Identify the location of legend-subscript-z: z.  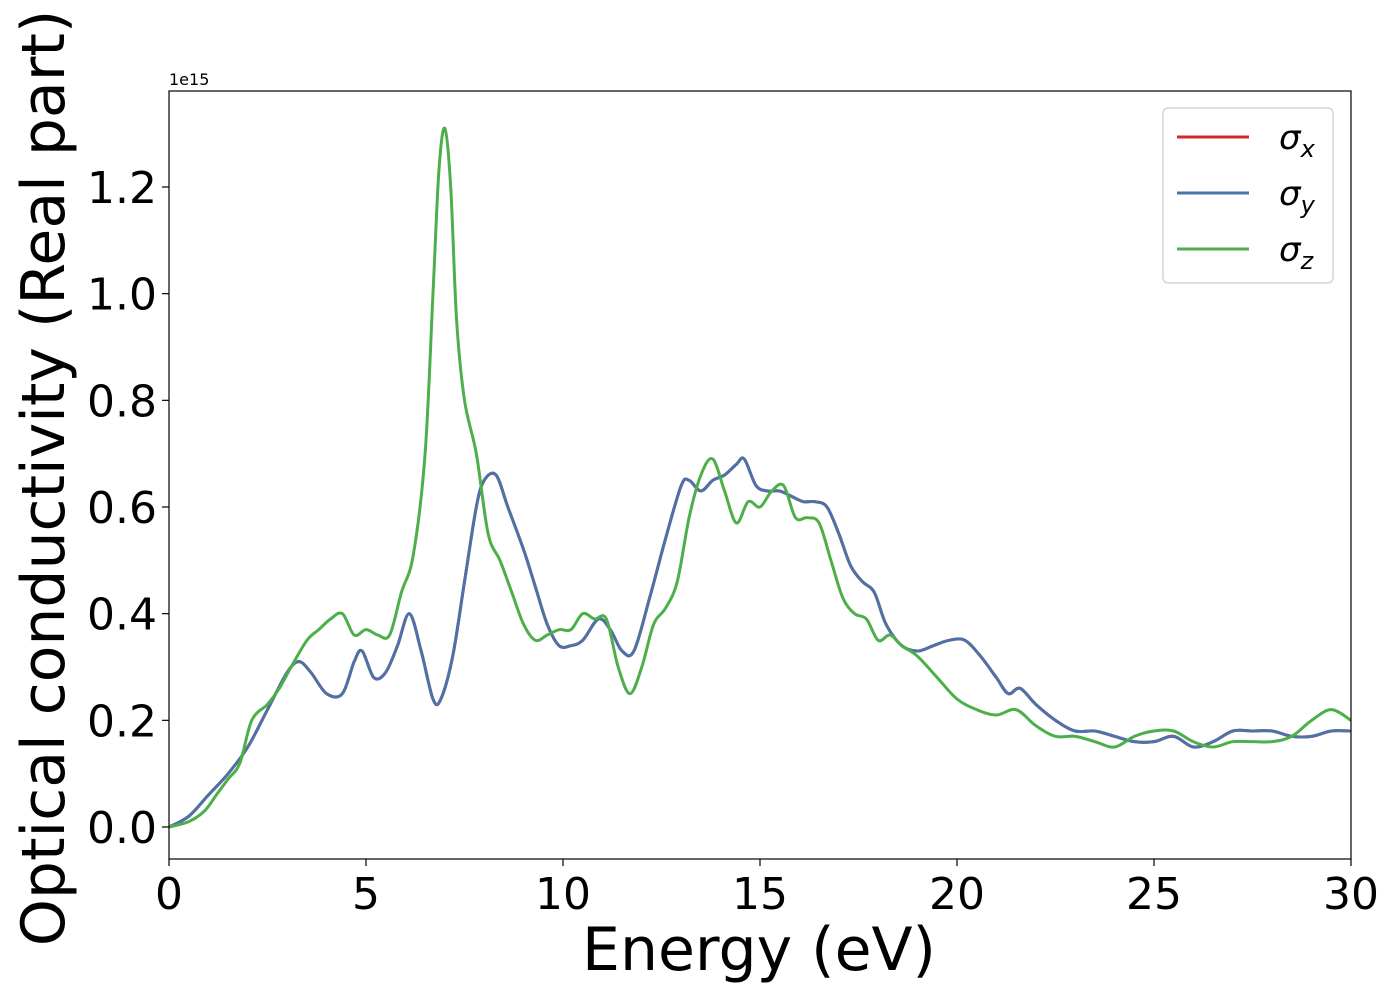
(1307, 261).